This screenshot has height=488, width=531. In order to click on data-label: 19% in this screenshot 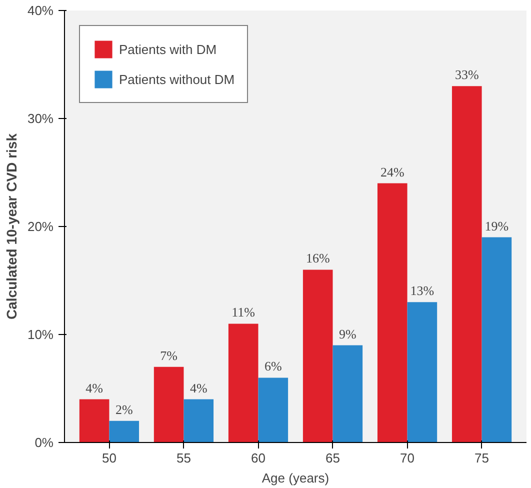, I will do `click(496, 226)`.